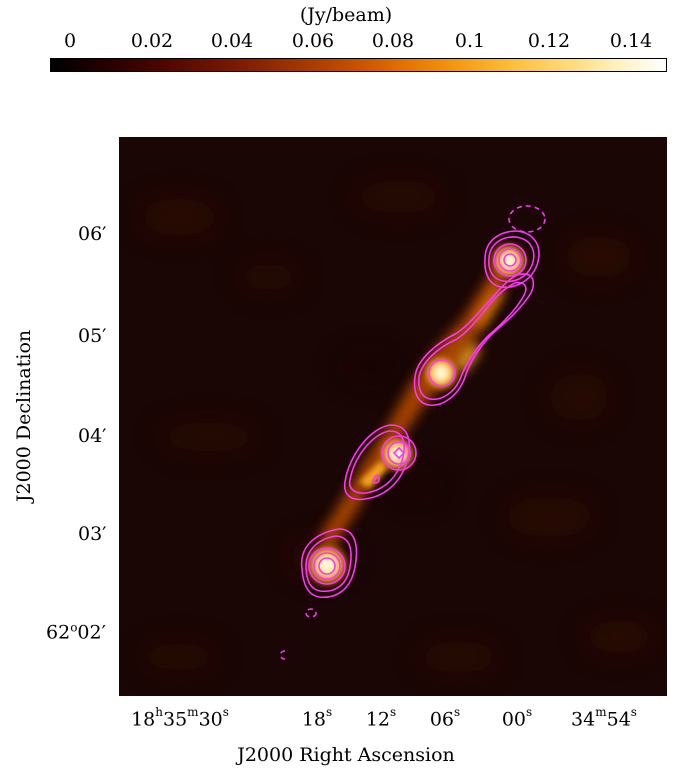  What do you see at coordinates (381, 718) in the screenshot?
I see `ra-tick: 12s` at bounding box center [381, 718].